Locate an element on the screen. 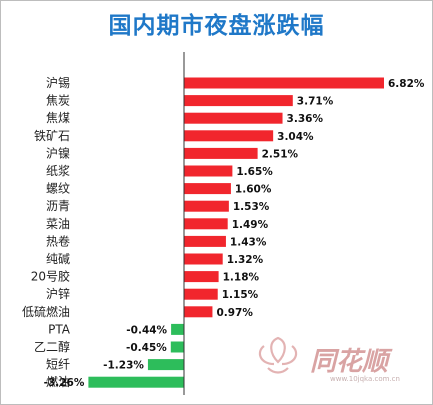  value-label: 3.36% is located at coordinates (305, 119).